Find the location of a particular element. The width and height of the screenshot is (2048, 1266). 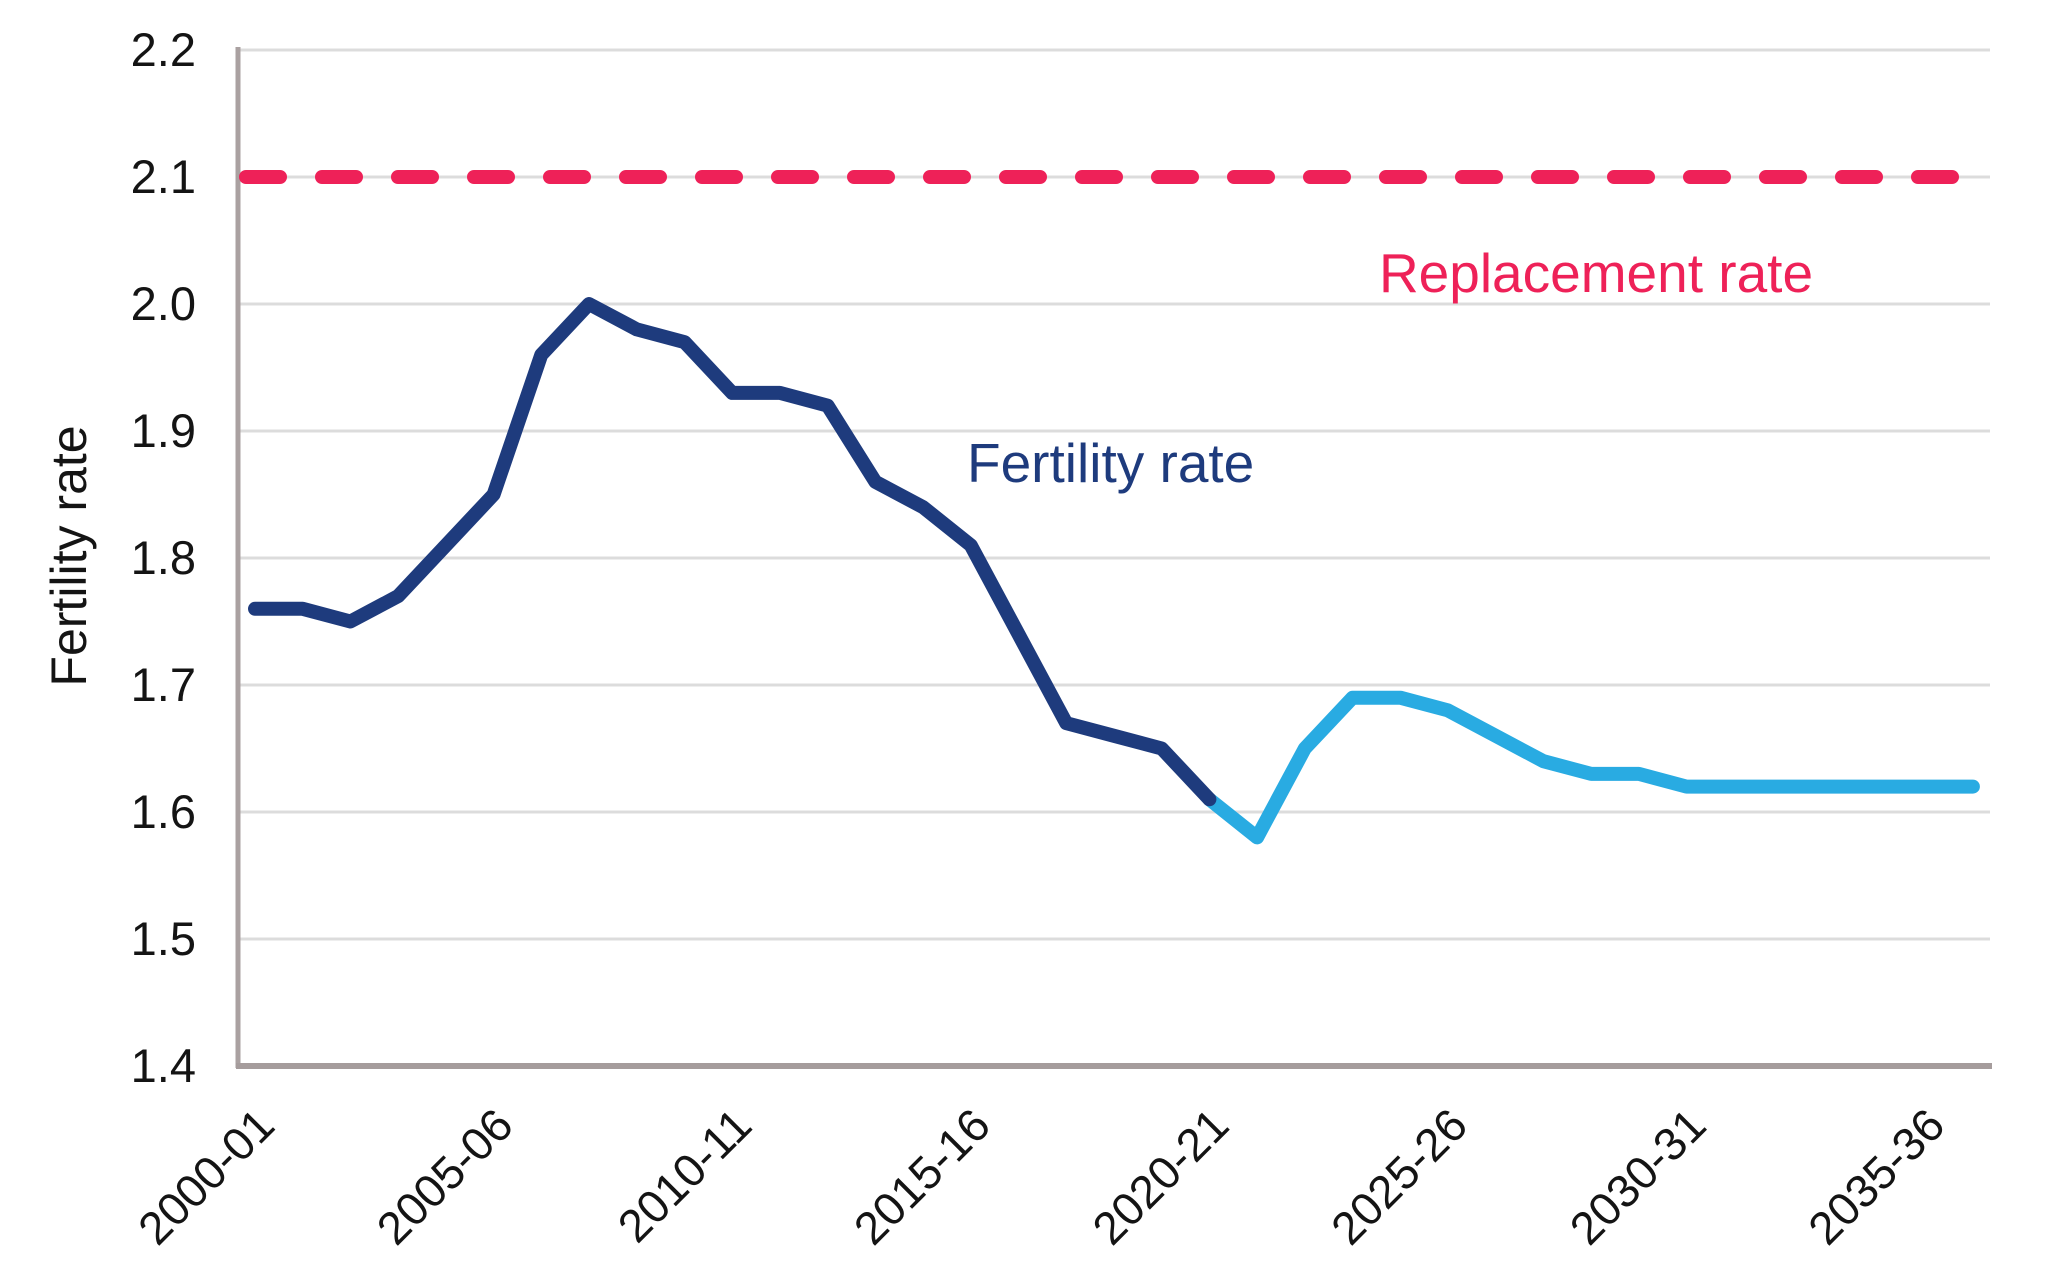

y-tick-label: 1.5 is located at coordinates (163, 938).